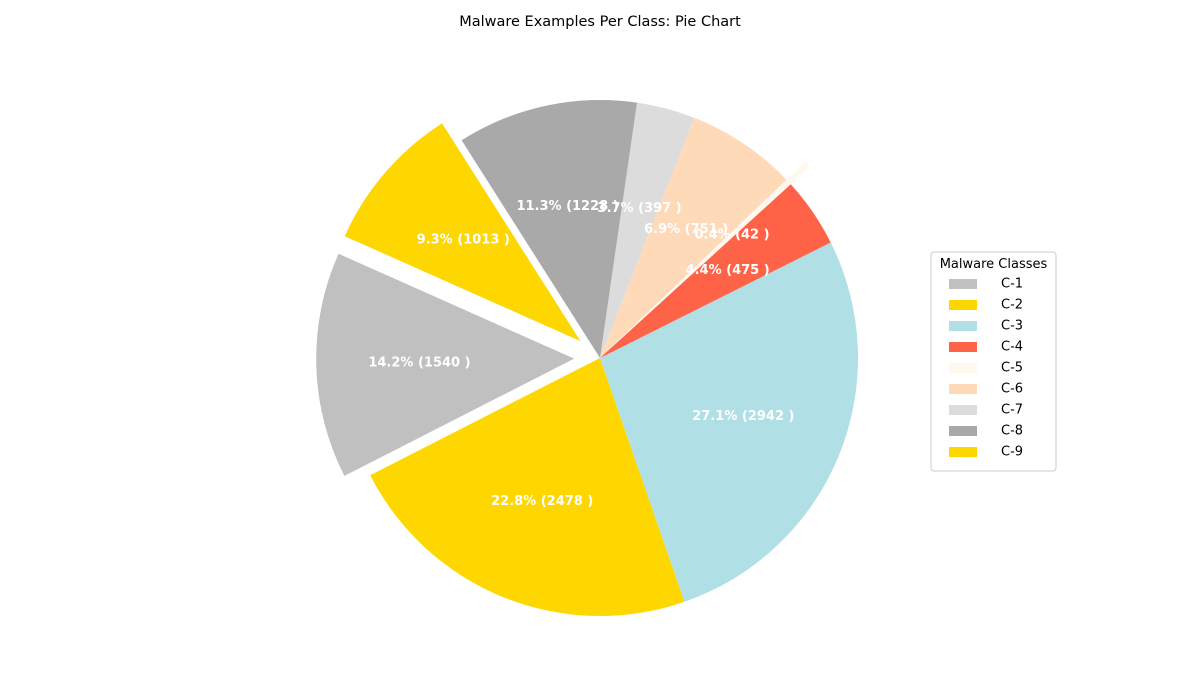 The width and height of the screenshot is (1200, 700). Describe the element at coordinates (743, 416) in the screenshot. I see `slice-label-c-3: 27.1% (2942 )` at that location.